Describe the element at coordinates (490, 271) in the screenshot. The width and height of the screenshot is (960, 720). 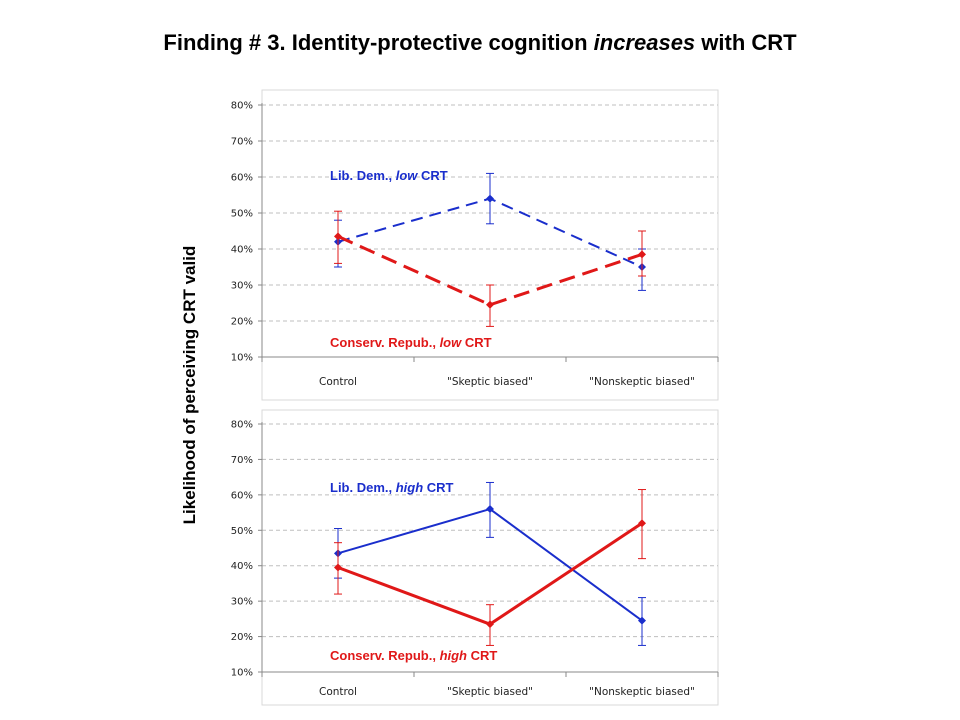
I see `series-line-rep` at that location.